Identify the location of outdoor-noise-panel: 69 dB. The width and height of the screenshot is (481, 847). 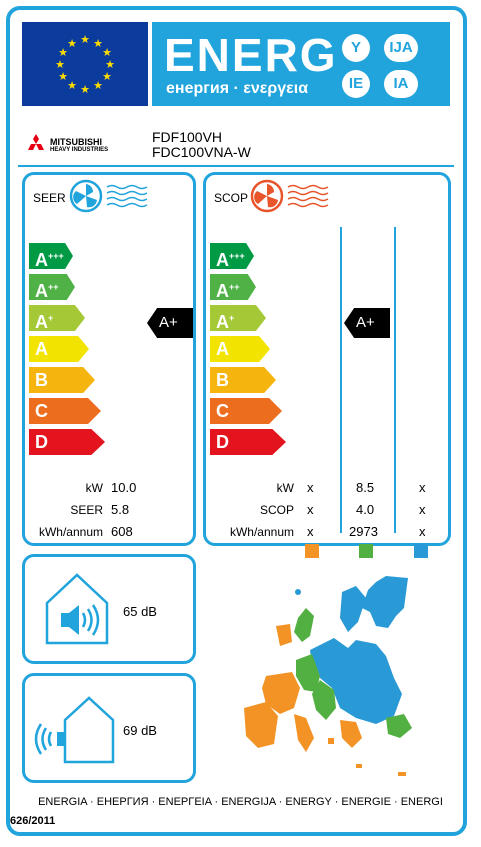
(109, 728).